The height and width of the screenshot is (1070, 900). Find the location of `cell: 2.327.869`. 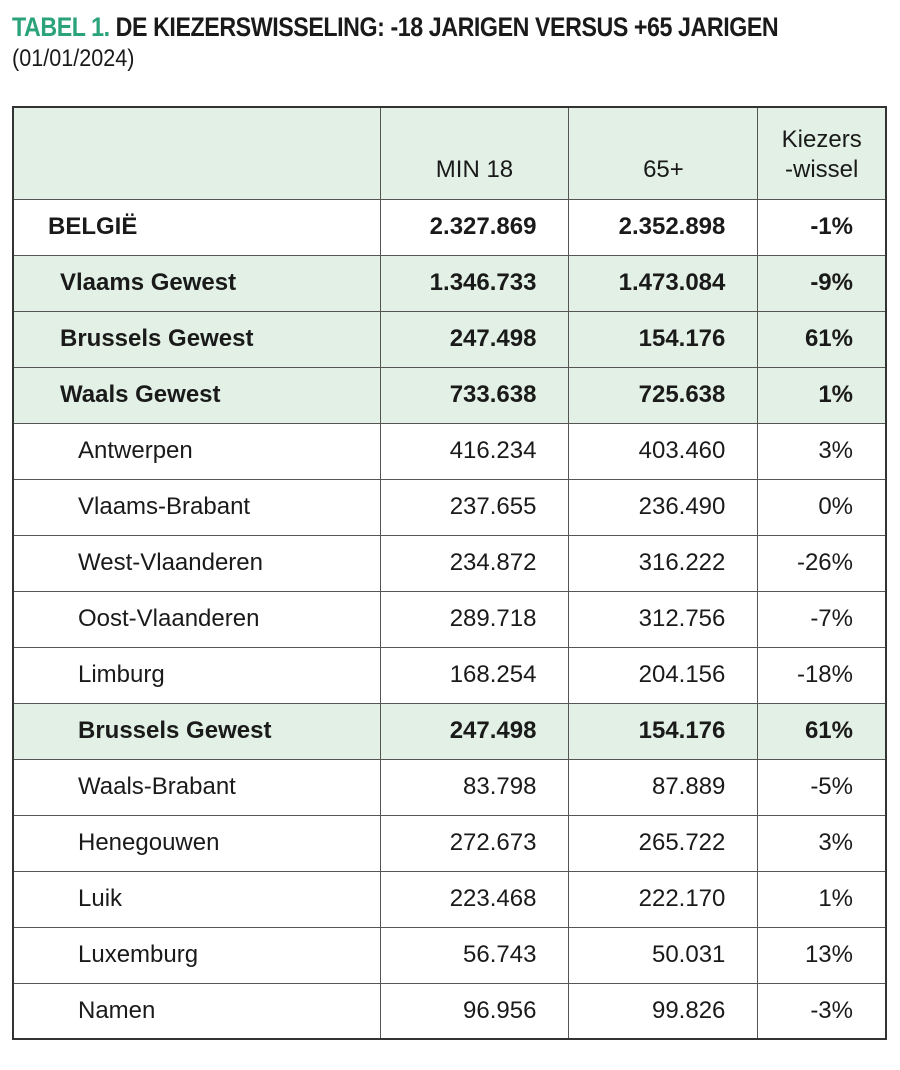

cell: 2.327.869 is located at coordinates (474, 227).